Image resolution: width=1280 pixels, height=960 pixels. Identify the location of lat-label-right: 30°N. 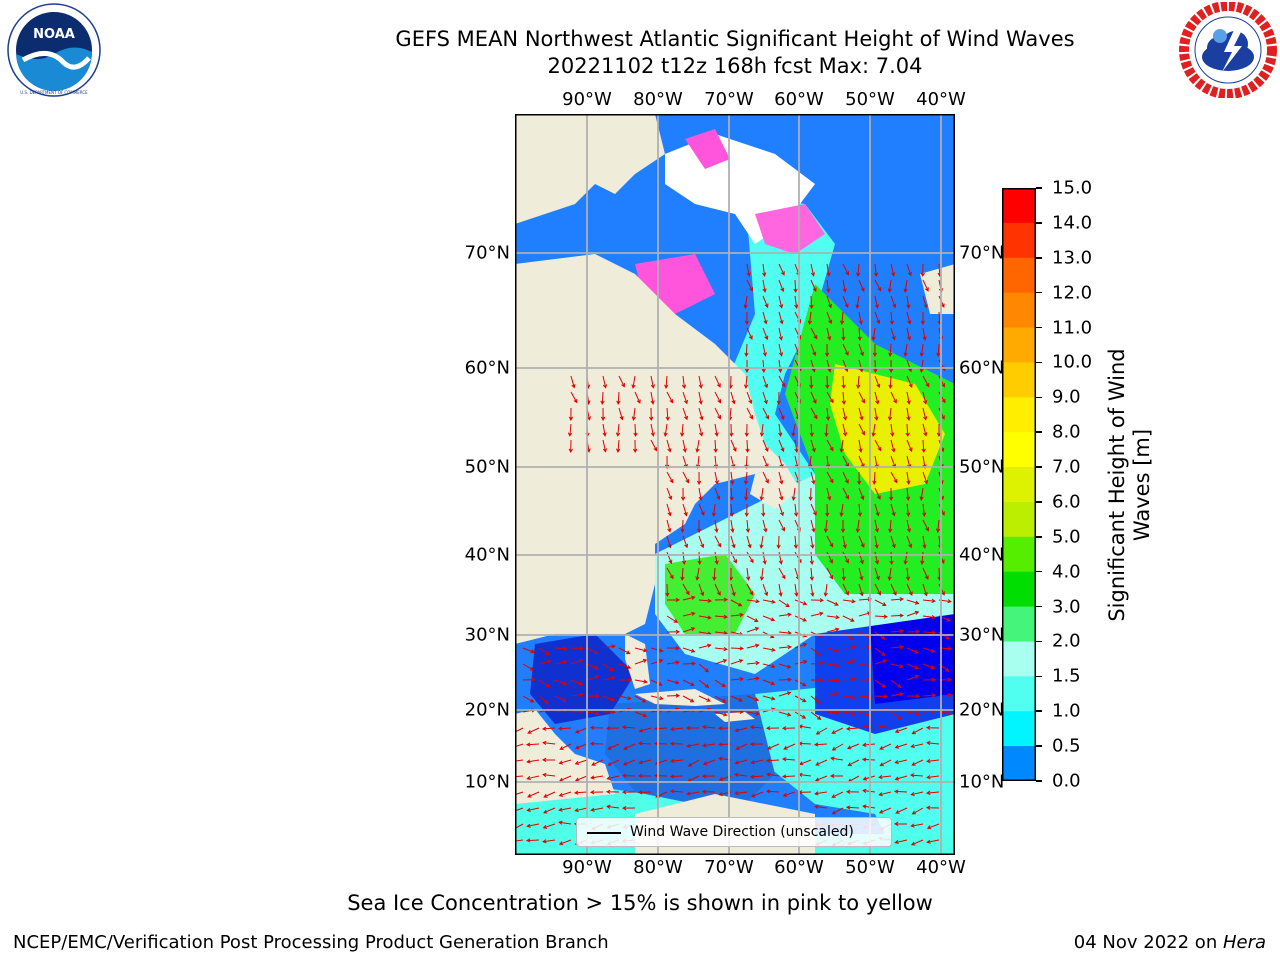
(982, 635).